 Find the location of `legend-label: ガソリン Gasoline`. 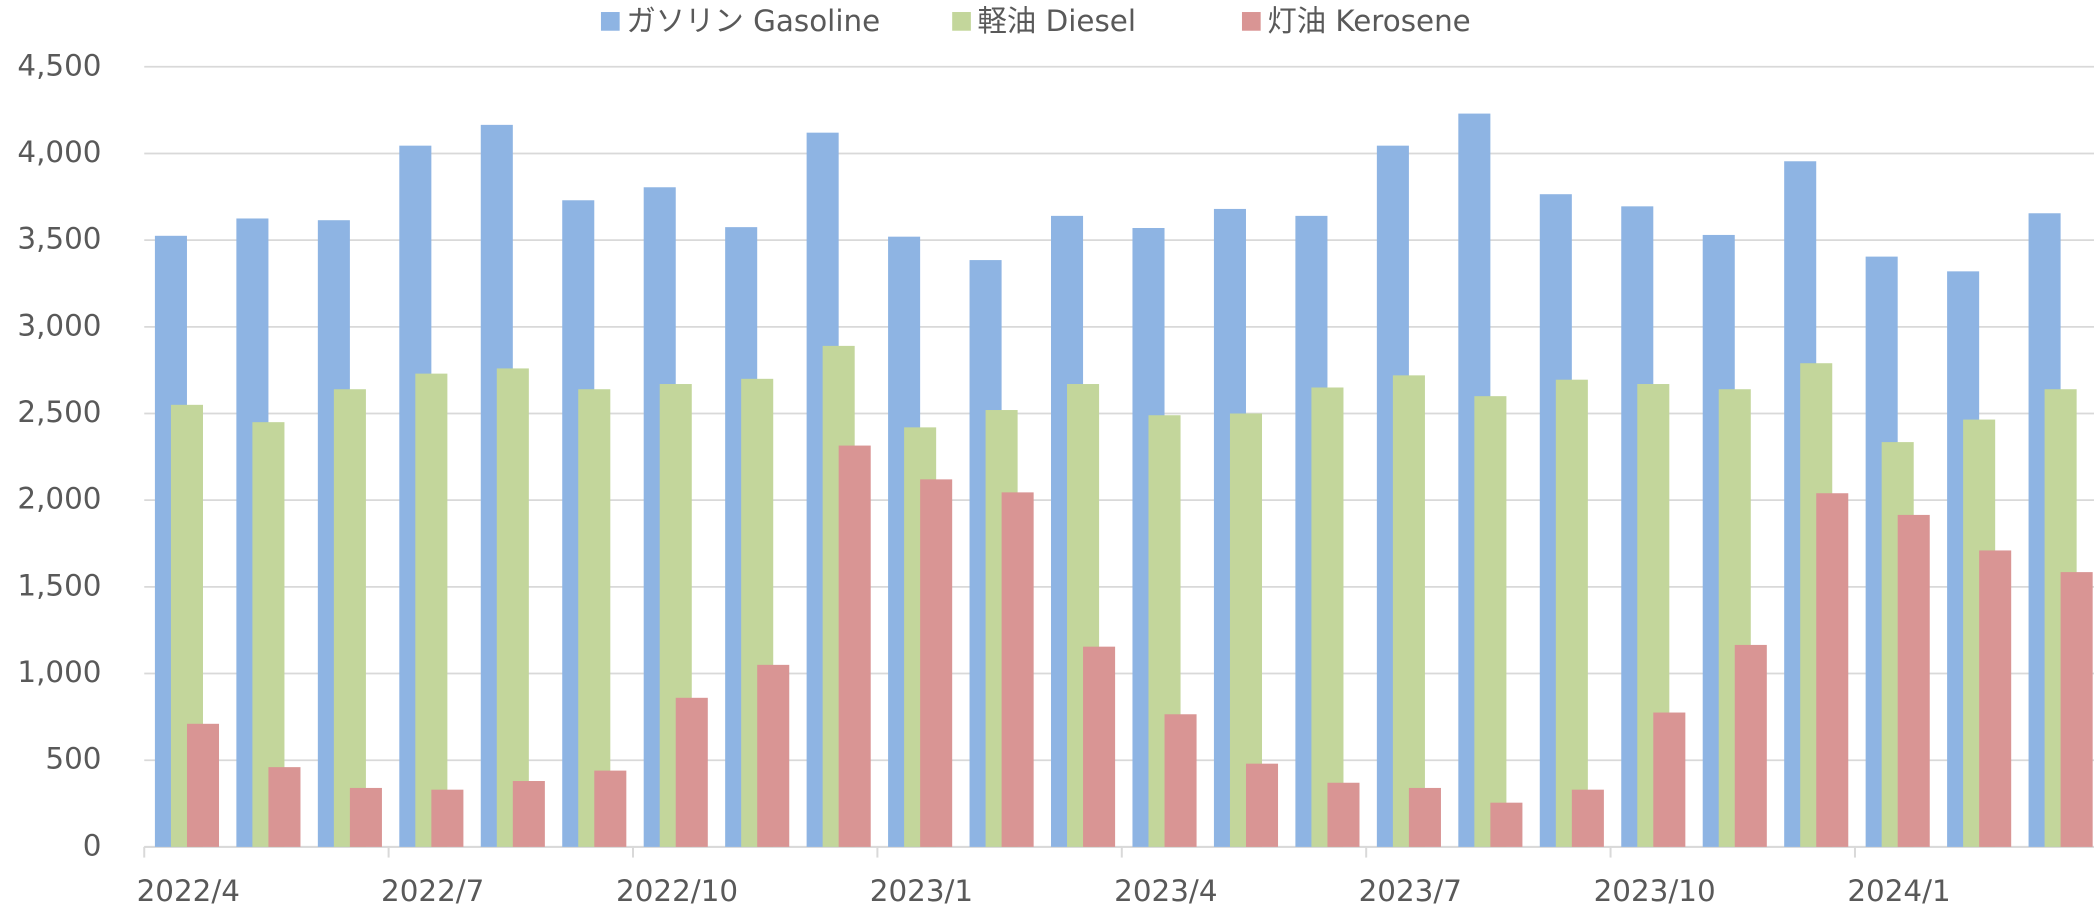

legend-label: ガソリン Gasoline is located at coordinates (753, 21).